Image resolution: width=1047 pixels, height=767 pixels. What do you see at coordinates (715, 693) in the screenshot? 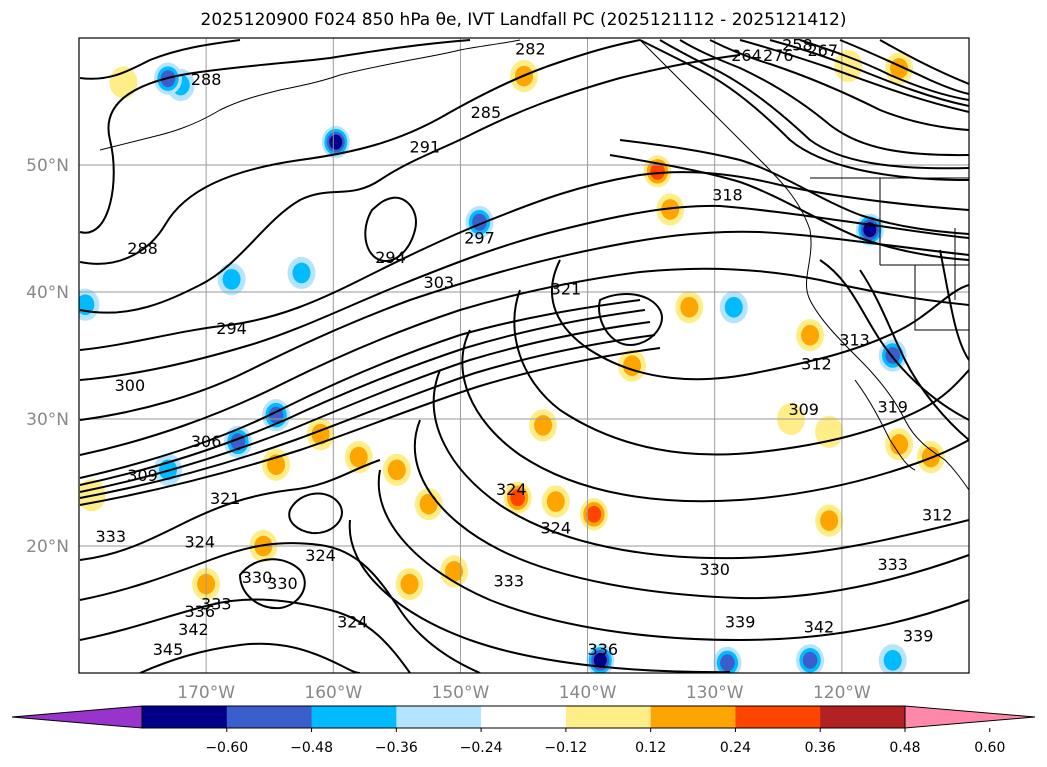
I see `lon-tick-label: 130°W` at bounding box center [715, 693].